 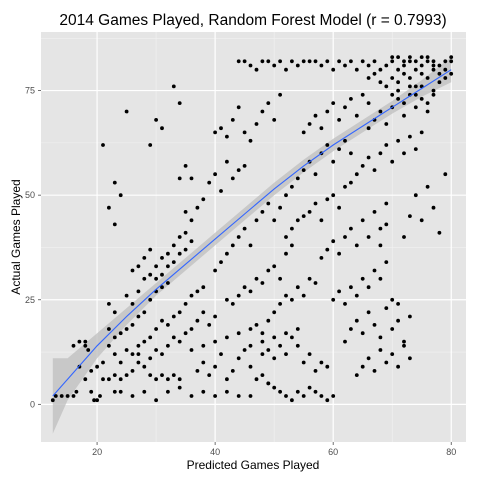 What do you see at coordinates (253, 465) in the screenshot?
I see `x-axis-label: Predicted Games Played` at bounding box center [253, 465].